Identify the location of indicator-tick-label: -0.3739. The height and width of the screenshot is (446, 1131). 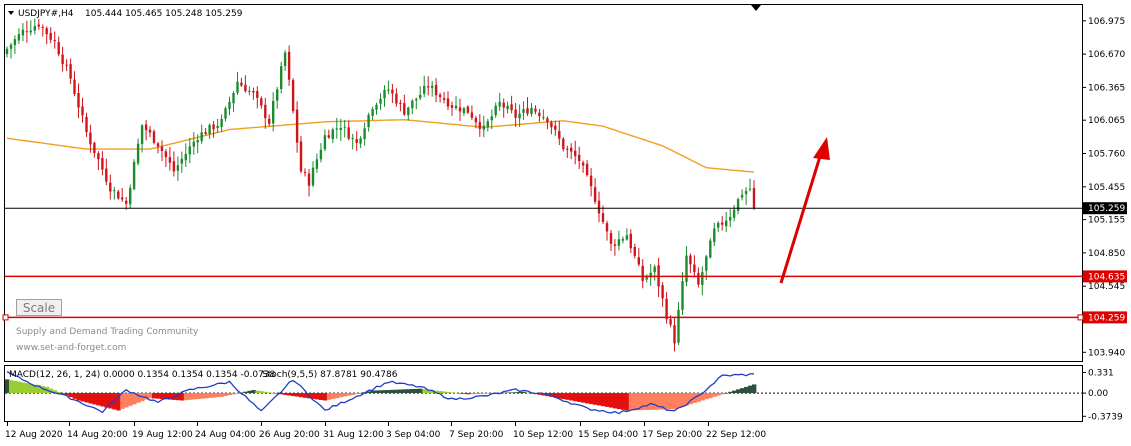
(1105, 417).